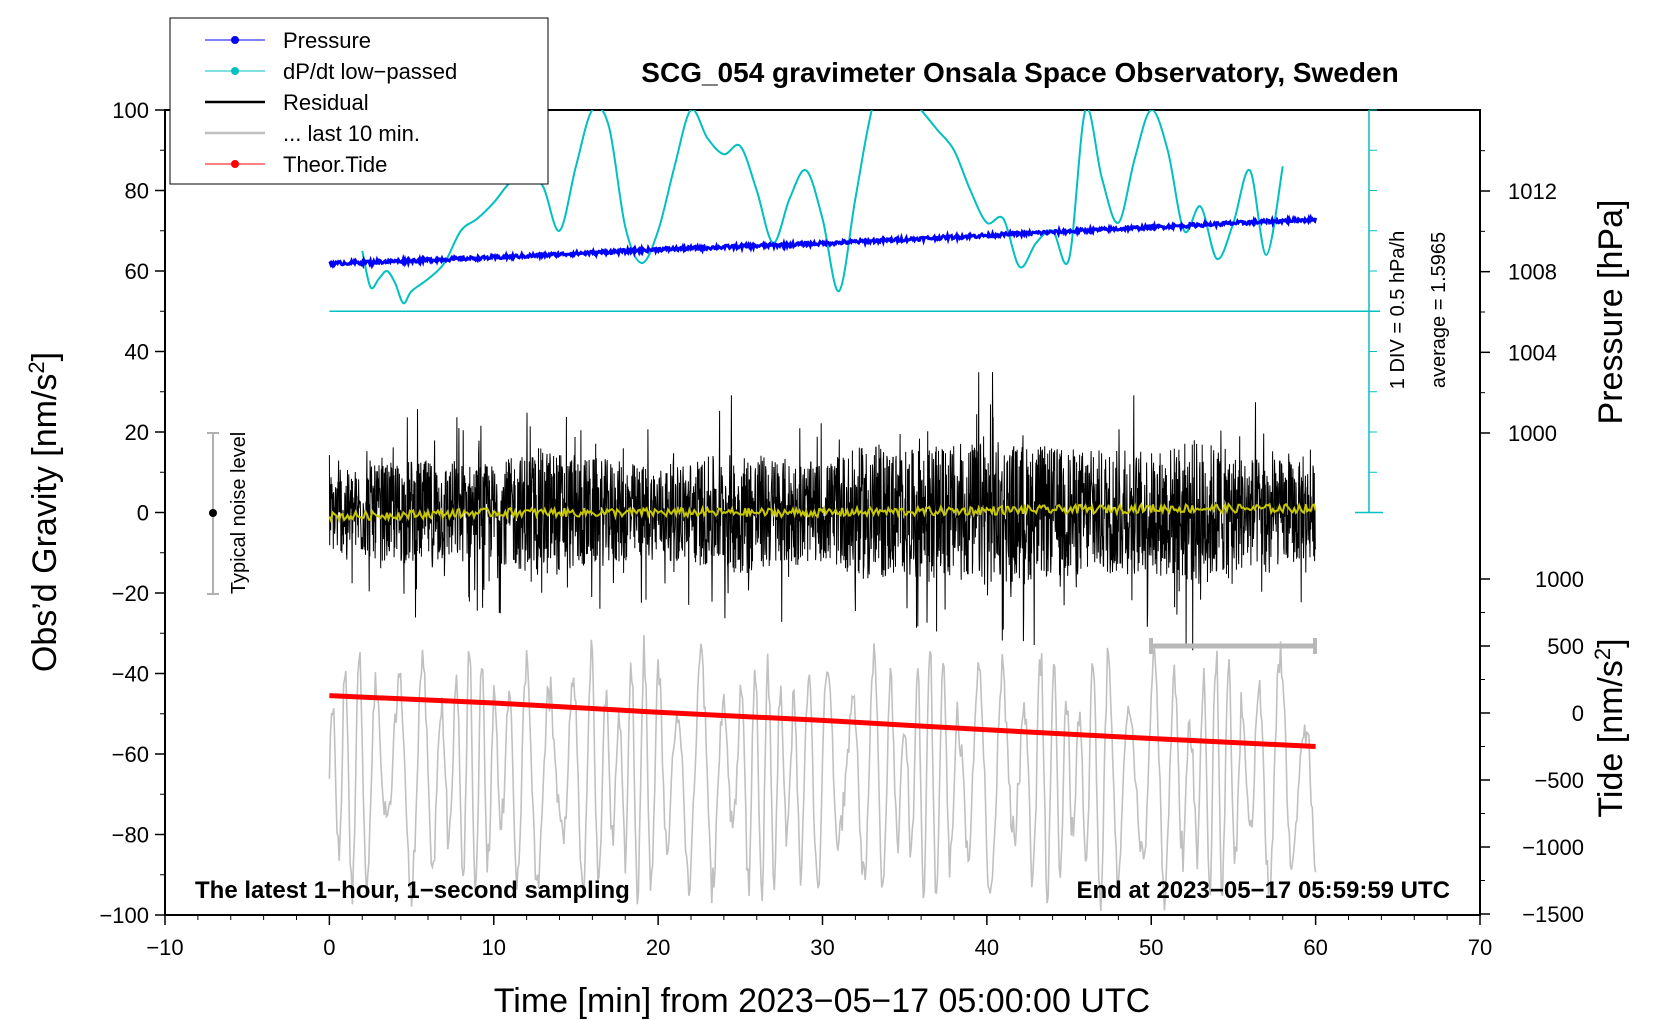 The image size is (1660, 1020). Describe the element at coordinates (1578, 713) in the screenshot. I see `tide-tick-label: 0` at that location.